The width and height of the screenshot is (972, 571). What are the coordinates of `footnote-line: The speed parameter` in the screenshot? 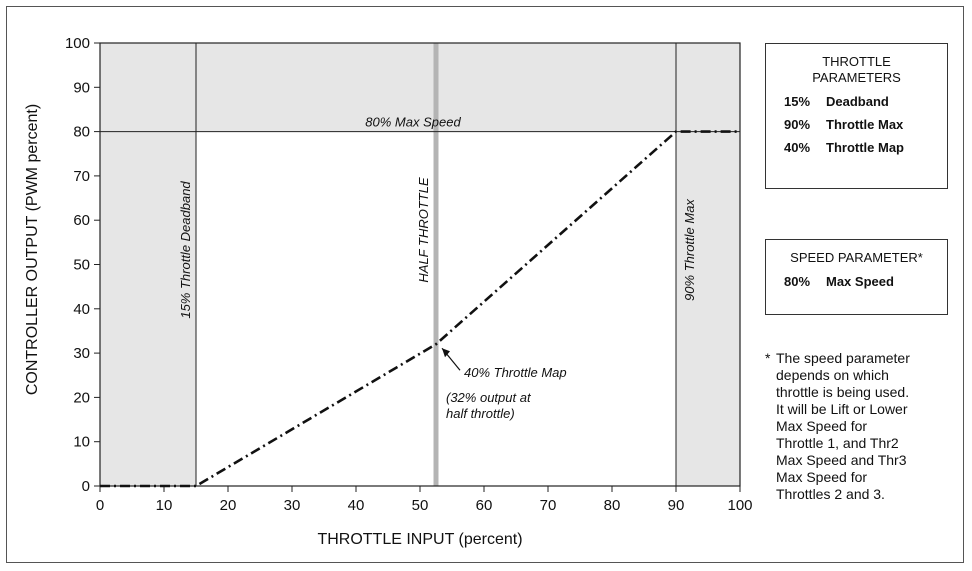 It's located at (843, 358).